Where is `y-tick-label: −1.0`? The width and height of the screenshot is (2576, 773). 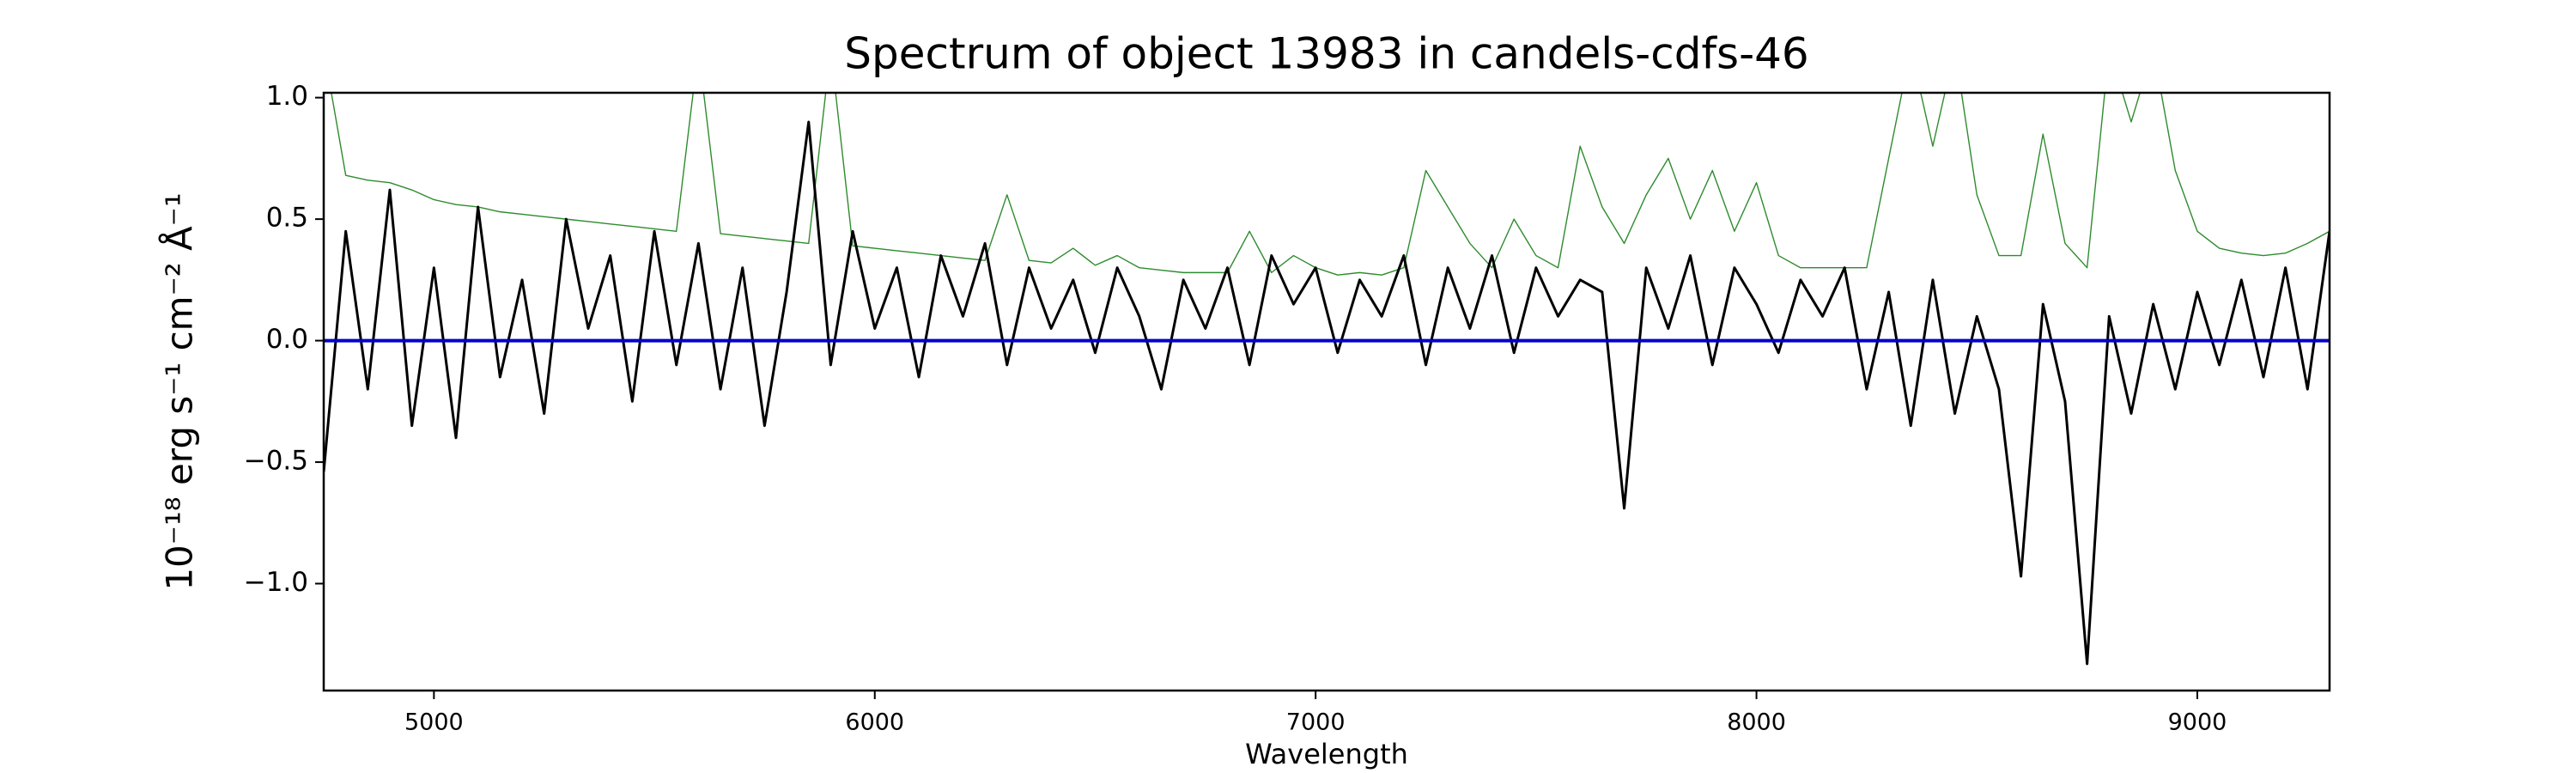 y-tick-label: −1.0 is located at coordinates (276, 582).